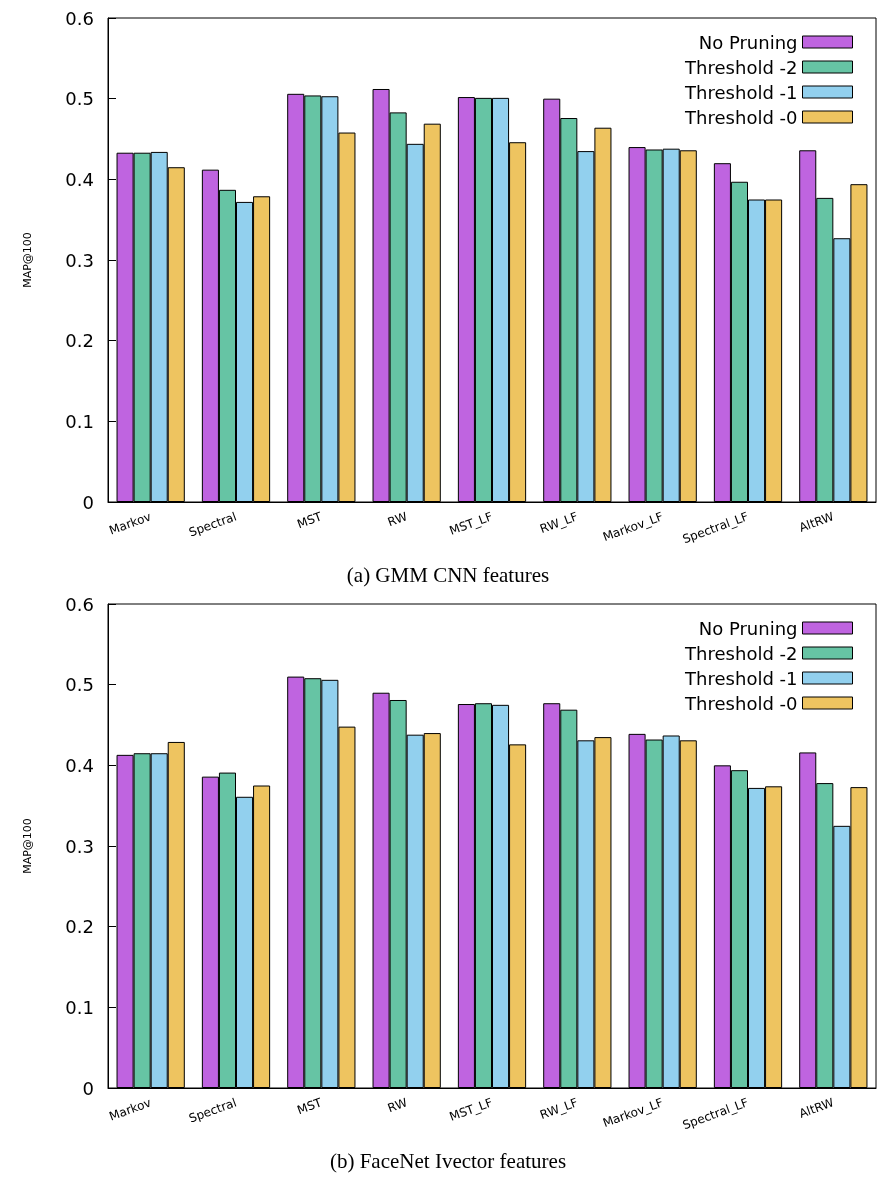 The image size is (896, 1196). I want to click on text: (b) FaceNet Ivector features, so click(448, 1160).